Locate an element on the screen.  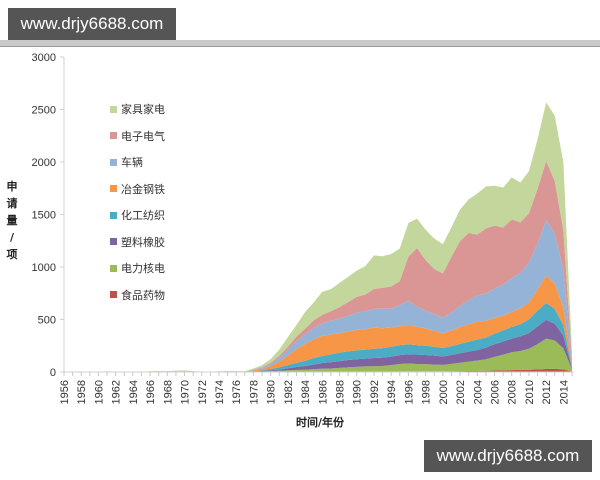
x-tick-label: 2012 is located at coordinates (547, 392).